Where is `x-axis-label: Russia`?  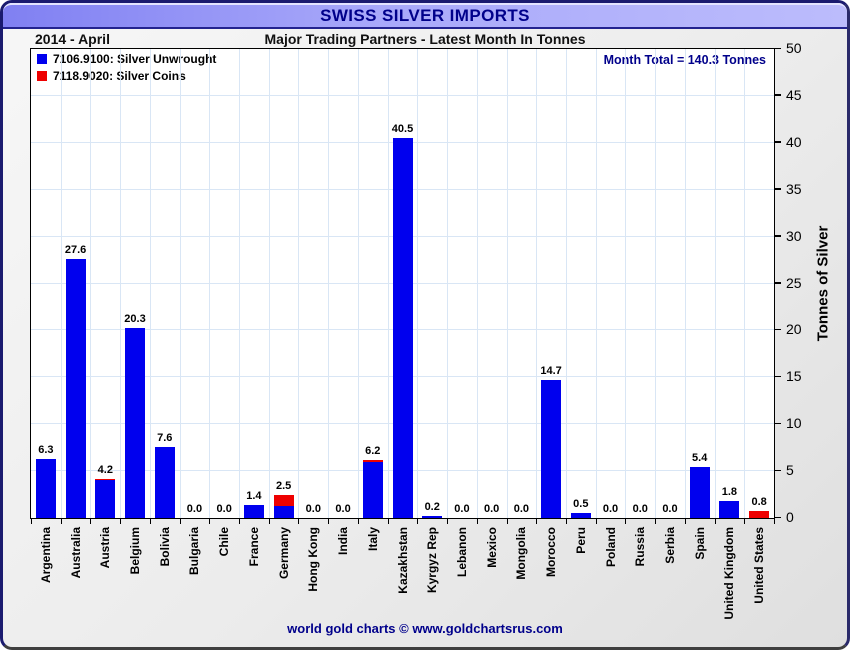 x-axis-label: Russia is located at coordinates (640, 547).